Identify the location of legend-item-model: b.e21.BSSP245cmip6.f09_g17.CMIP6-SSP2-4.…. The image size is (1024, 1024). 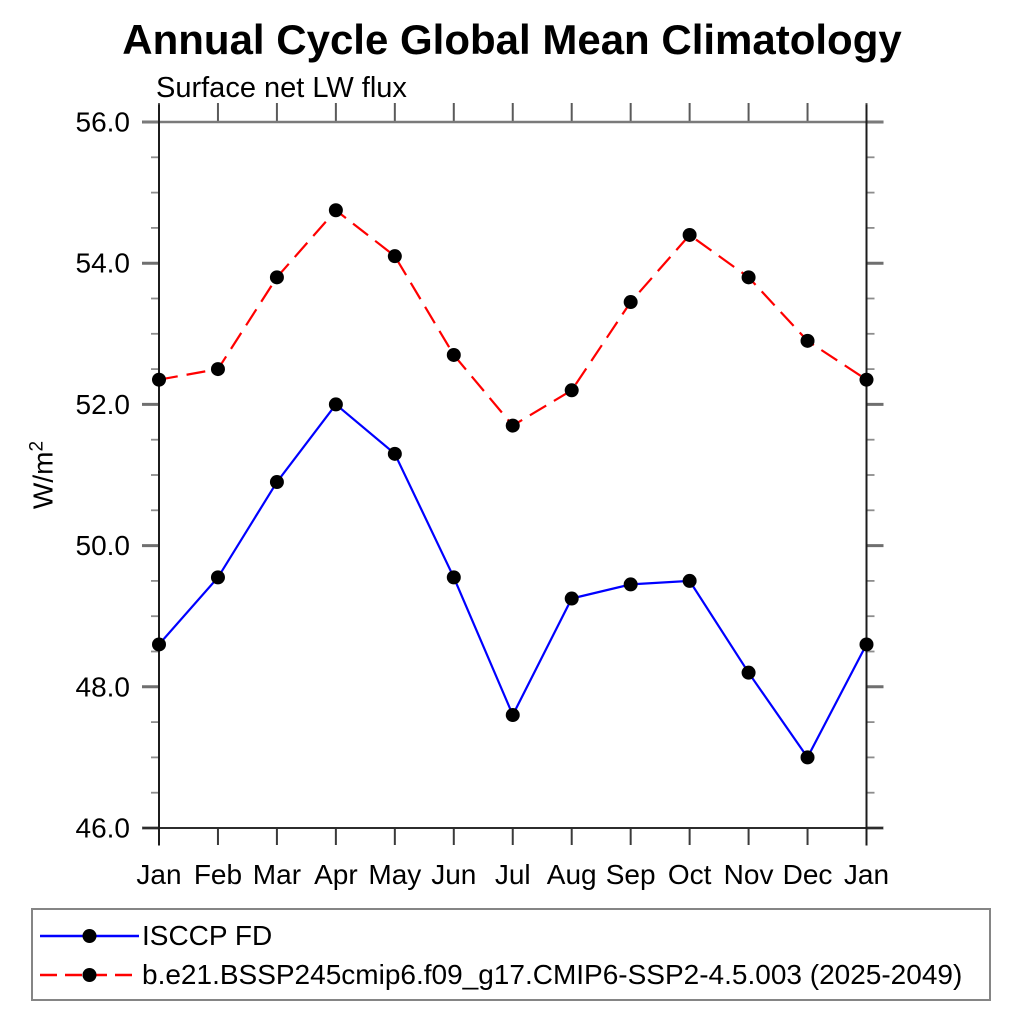
(511, 975).